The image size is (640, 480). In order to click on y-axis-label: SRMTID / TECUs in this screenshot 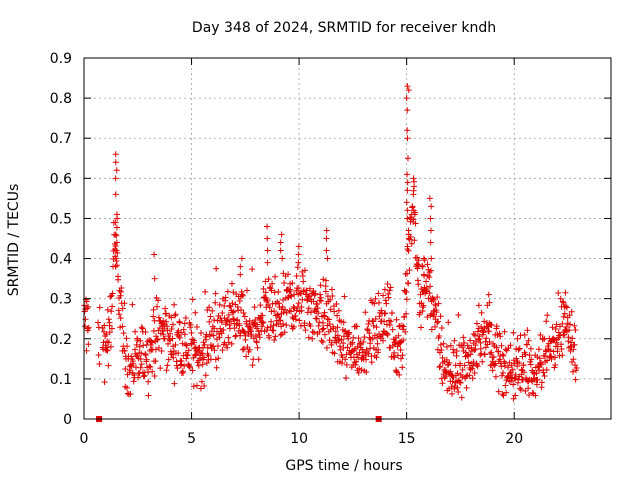, I will do `click(14, 240)`.